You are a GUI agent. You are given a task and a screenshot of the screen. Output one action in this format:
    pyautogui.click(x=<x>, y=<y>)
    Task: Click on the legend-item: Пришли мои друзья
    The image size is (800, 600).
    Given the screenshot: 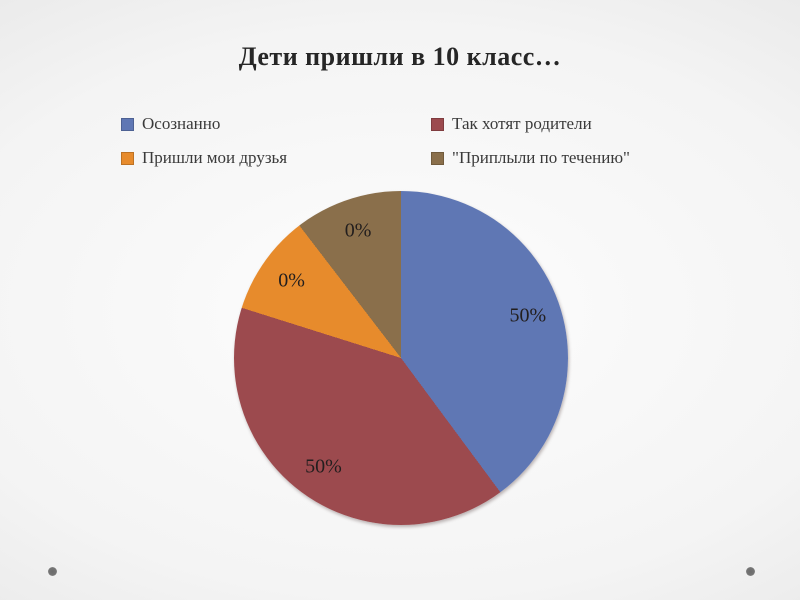 What is the action you would take?
    pyautogui.click(x=276, y=158)
    